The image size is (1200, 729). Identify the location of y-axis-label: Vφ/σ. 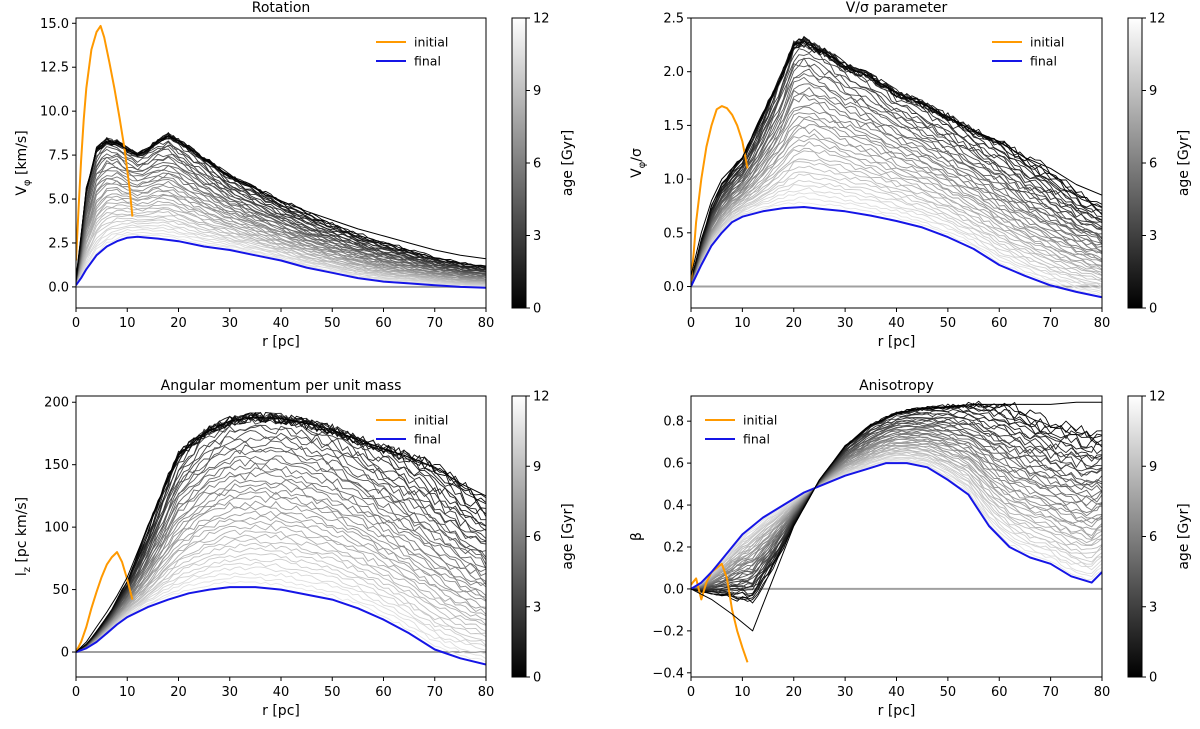
(638, 163).